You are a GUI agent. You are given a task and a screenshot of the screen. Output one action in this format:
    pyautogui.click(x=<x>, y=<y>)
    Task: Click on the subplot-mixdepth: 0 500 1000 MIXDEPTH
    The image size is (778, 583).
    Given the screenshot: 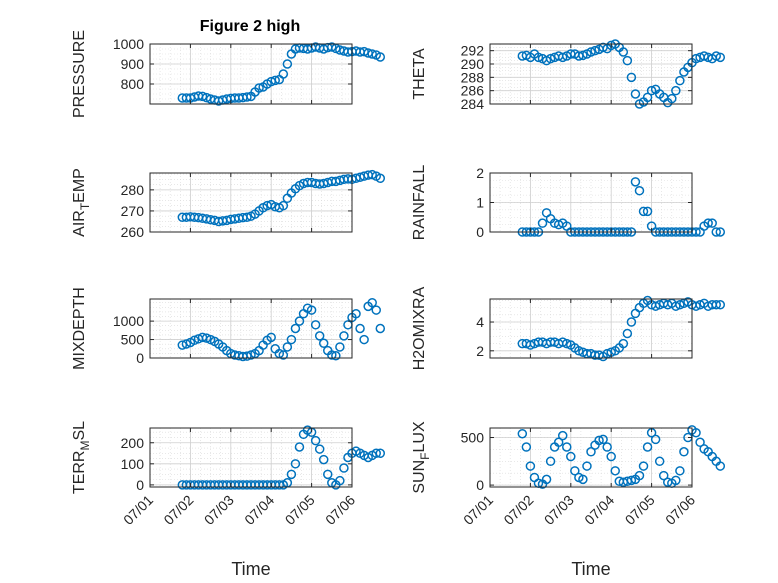 What is the action you would take?
    pyautogui.click(x=228, y=328)
    